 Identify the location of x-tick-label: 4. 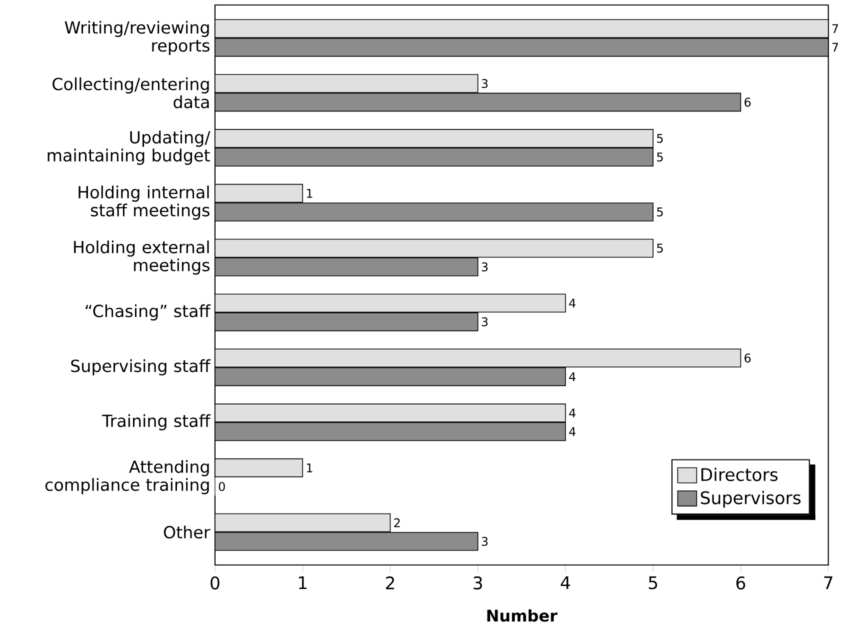
(565, 583).